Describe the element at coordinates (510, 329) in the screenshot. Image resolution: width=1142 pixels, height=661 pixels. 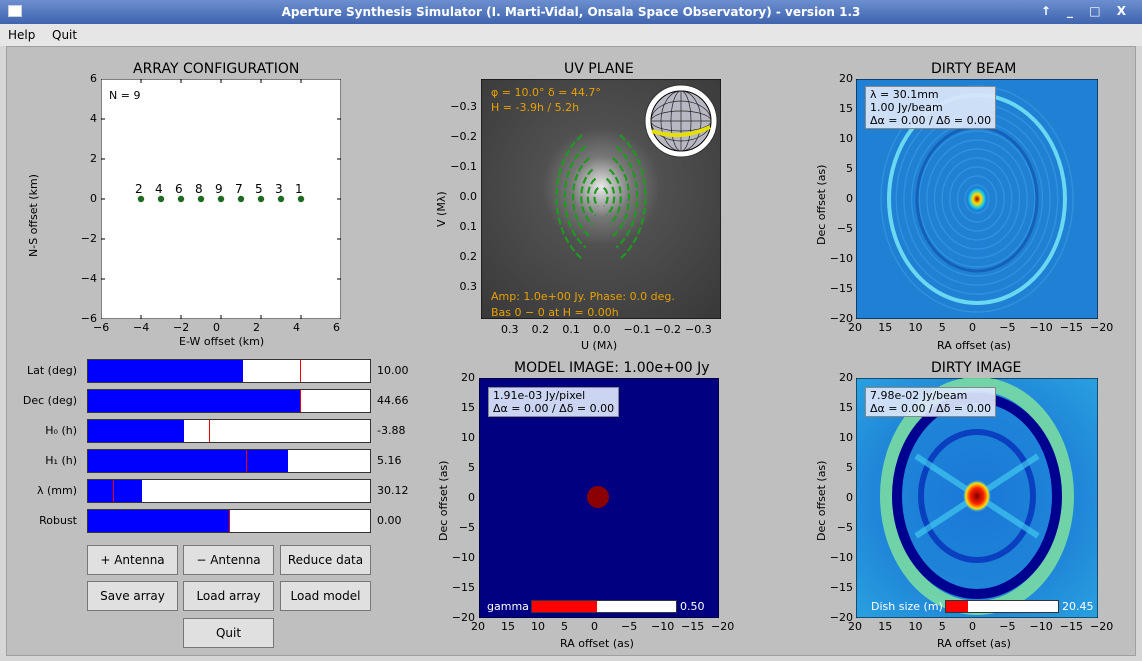
I see `uv-x-tick-label: 0.3` at that location.